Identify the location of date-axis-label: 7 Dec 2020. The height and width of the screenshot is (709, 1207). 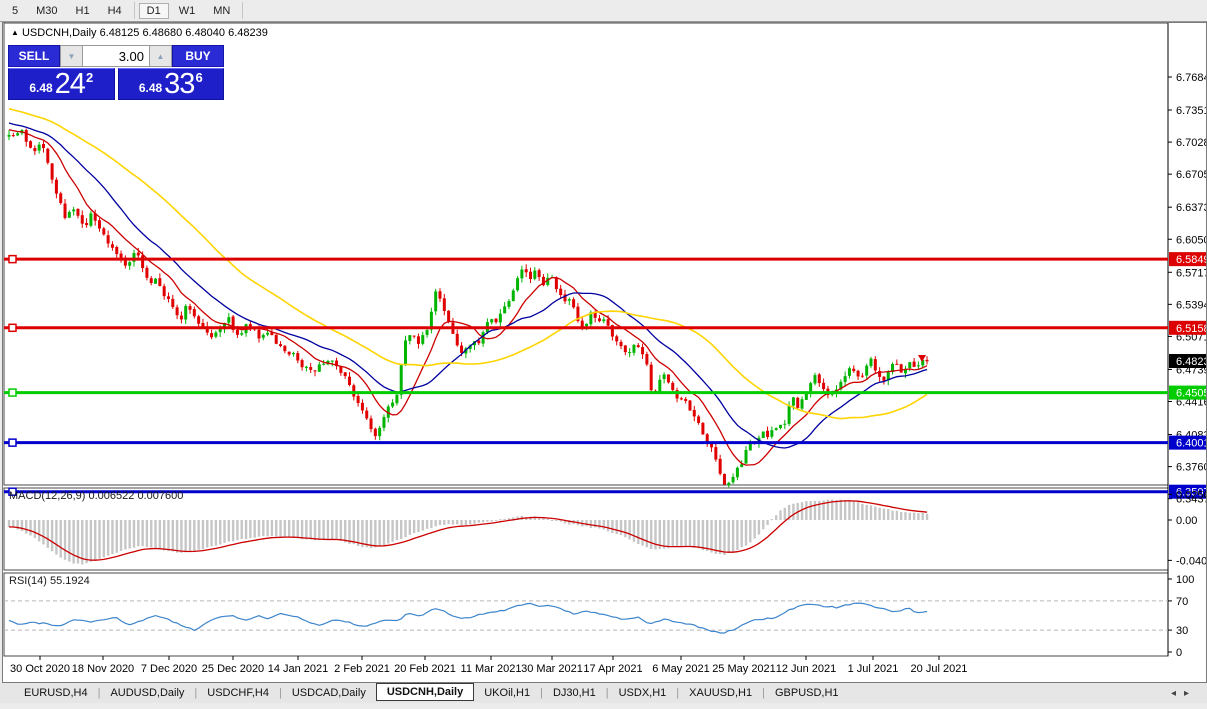
(169, 669).